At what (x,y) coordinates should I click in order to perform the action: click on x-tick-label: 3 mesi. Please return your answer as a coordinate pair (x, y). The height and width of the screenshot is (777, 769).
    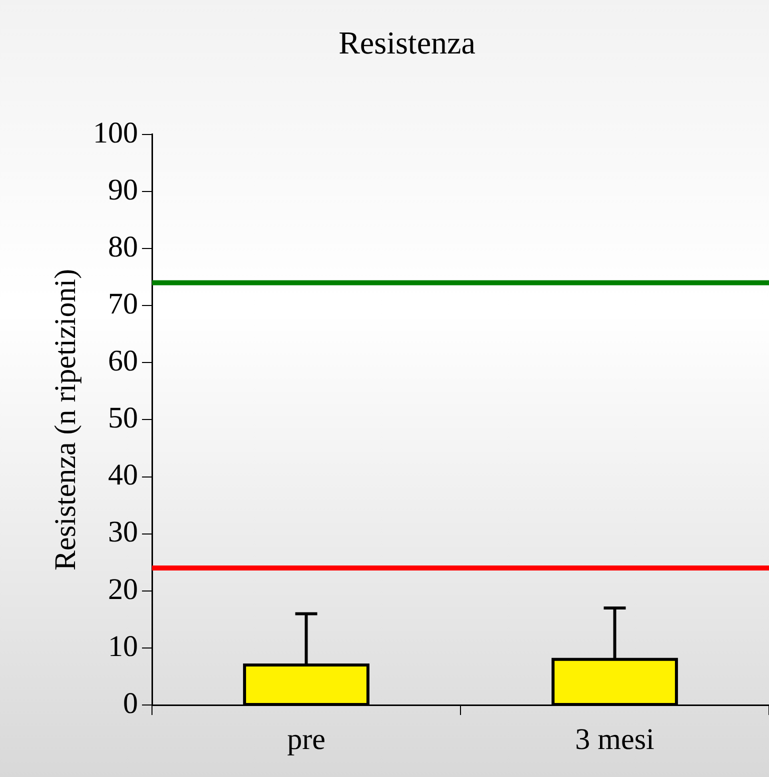
    Looking at the image, I should click on (614, 739).